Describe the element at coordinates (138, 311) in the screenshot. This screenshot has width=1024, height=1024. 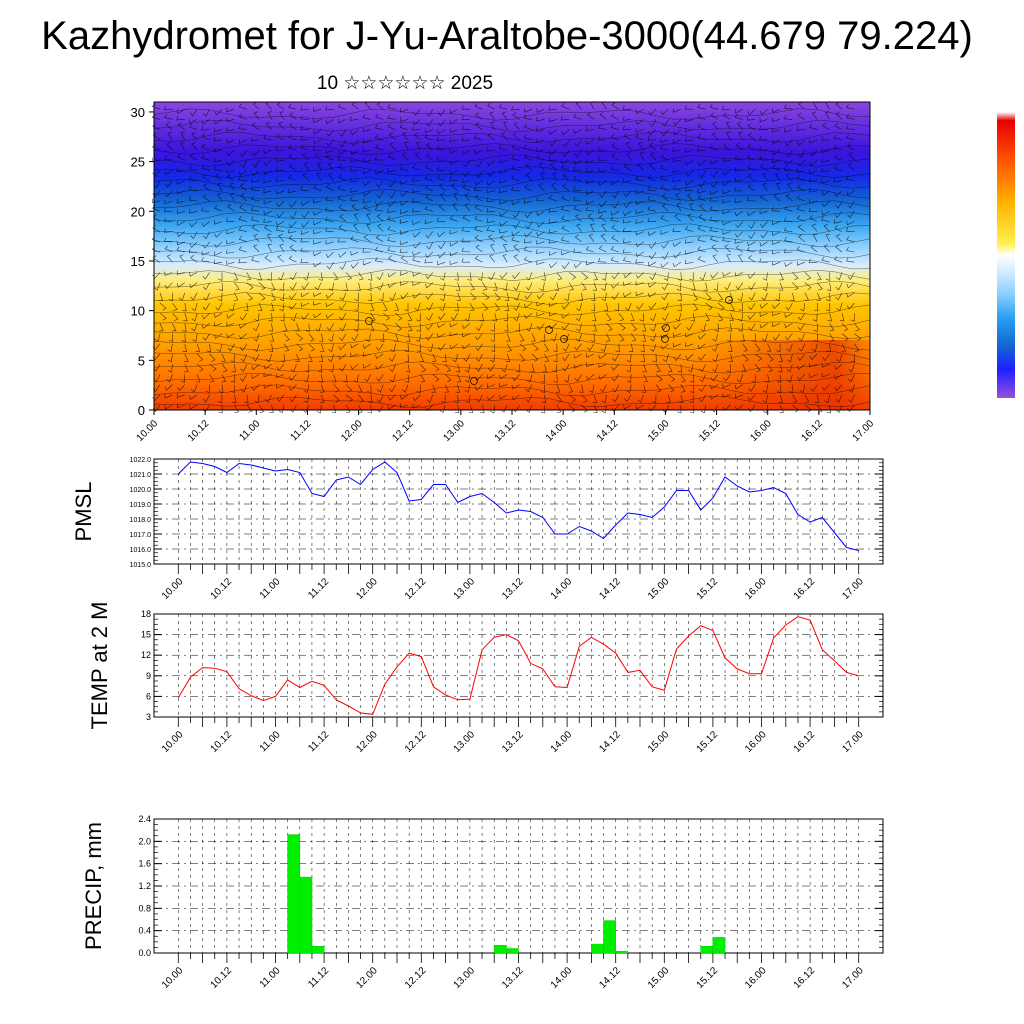
I see `y-tick-label: 10` at that location.